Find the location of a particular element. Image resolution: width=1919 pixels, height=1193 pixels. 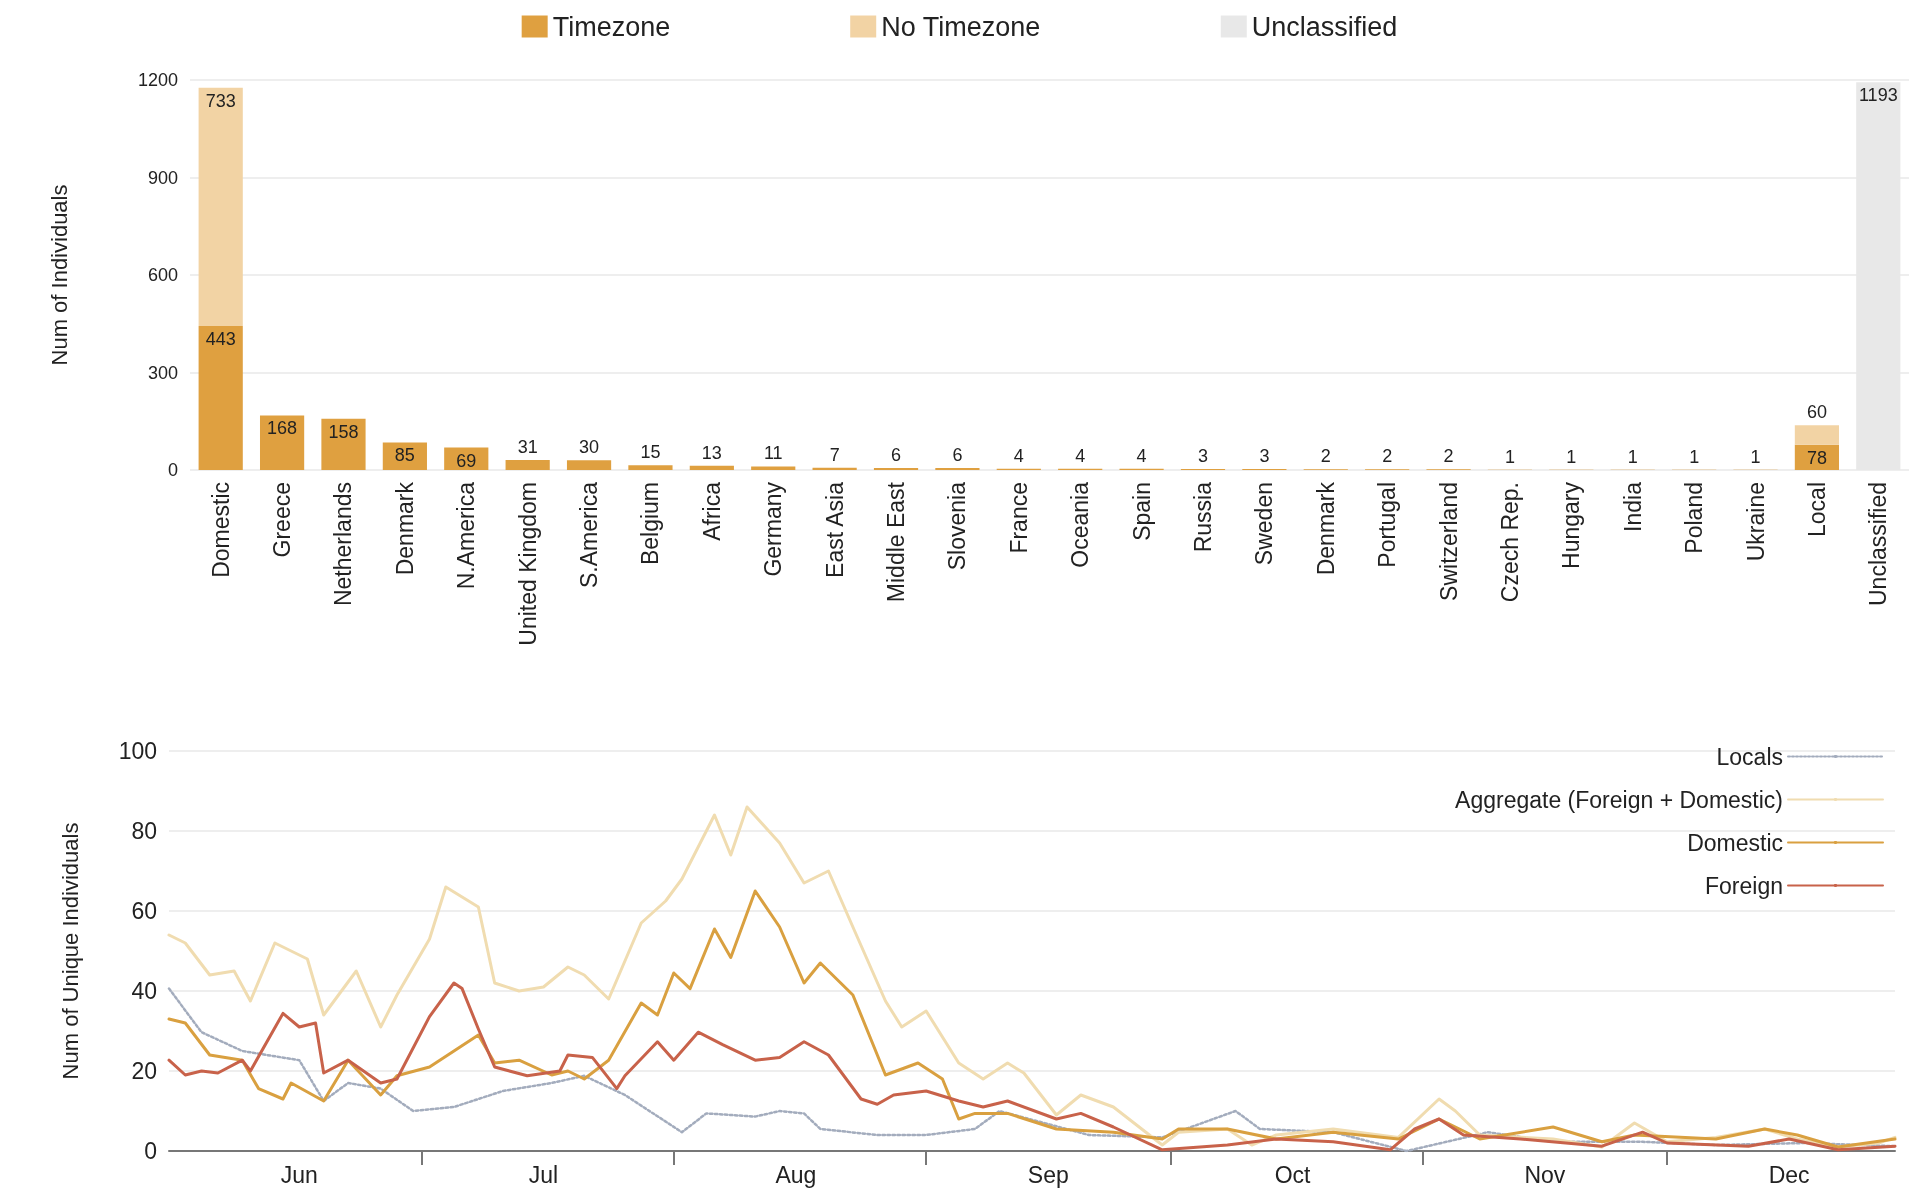

x-tick-label: Hungary is located at coordinates (1571, 525).